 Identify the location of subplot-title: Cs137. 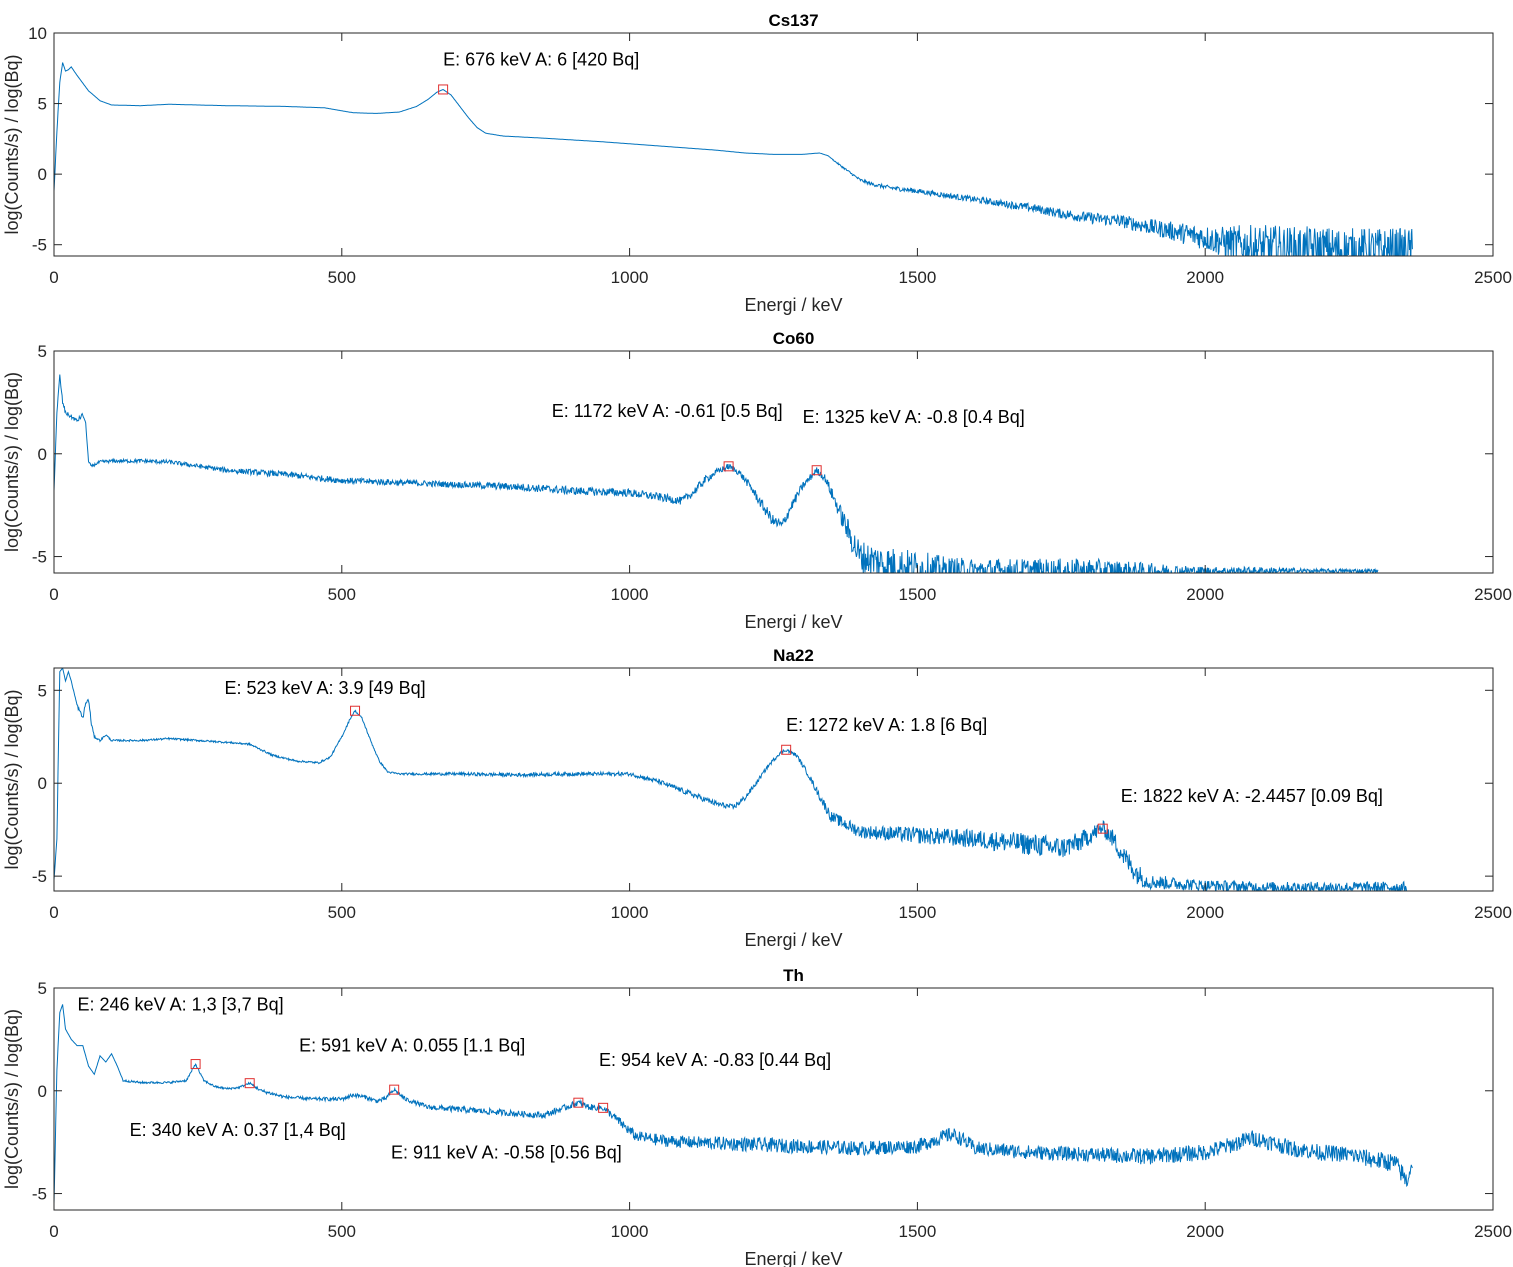
(793, 20).